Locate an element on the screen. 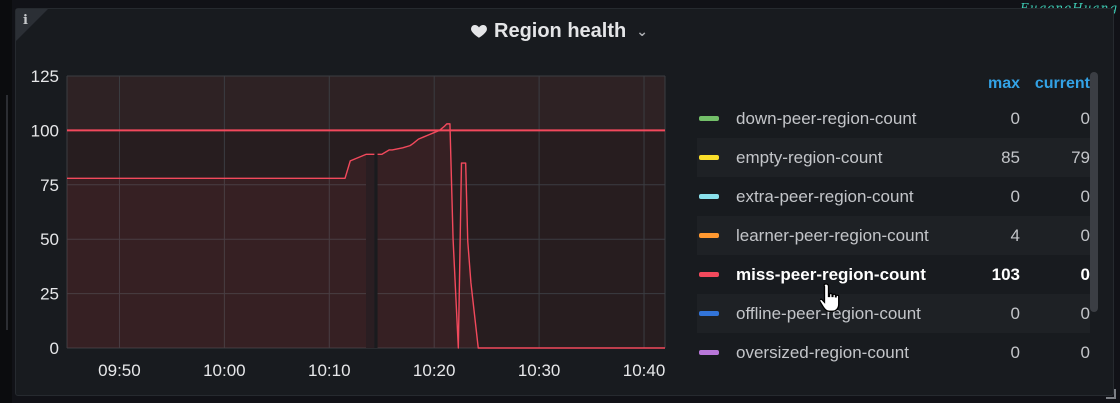 The height and width of the screenshot is (403, 1120). x-tick-label: 10:20 is located at coordinates (434, 370).